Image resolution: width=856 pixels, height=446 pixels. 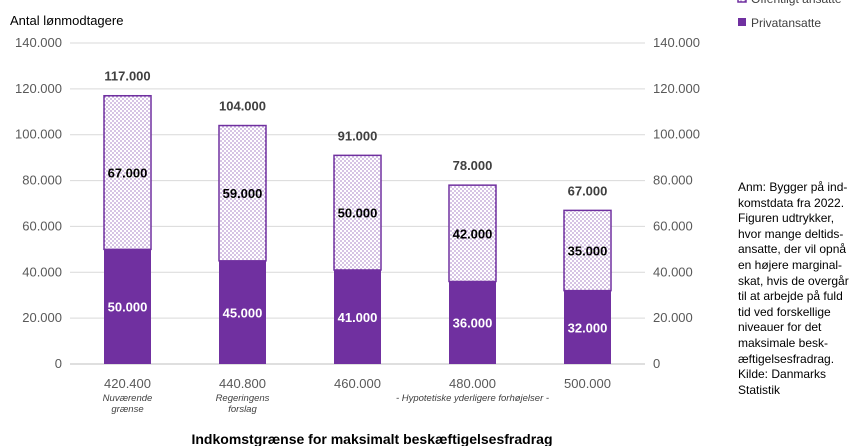 I want to click on y-tick-label-left: 0, so click(x=58, y=363).